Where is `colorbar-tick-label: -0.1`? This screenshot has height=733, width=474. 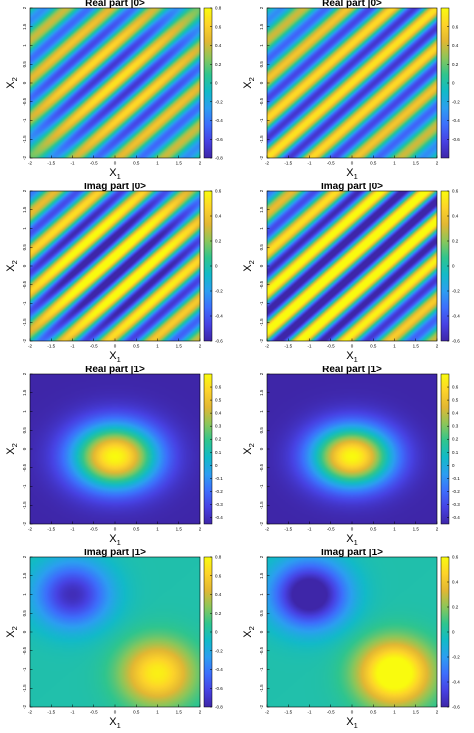 colorbar-tick-label: -0.1 is located at coordinates (219, 478).